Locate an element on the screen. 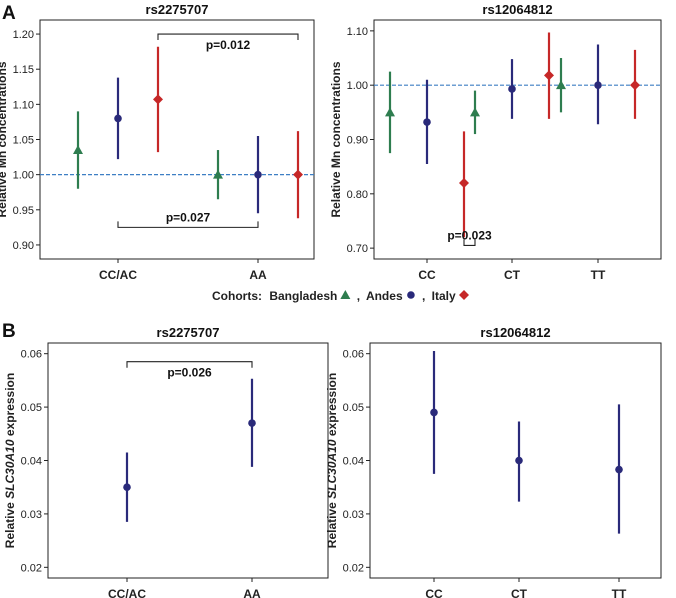 The width and height of the screenshot is (676, 598). legend-sep-andes: , is located at coordinates (423, 296).